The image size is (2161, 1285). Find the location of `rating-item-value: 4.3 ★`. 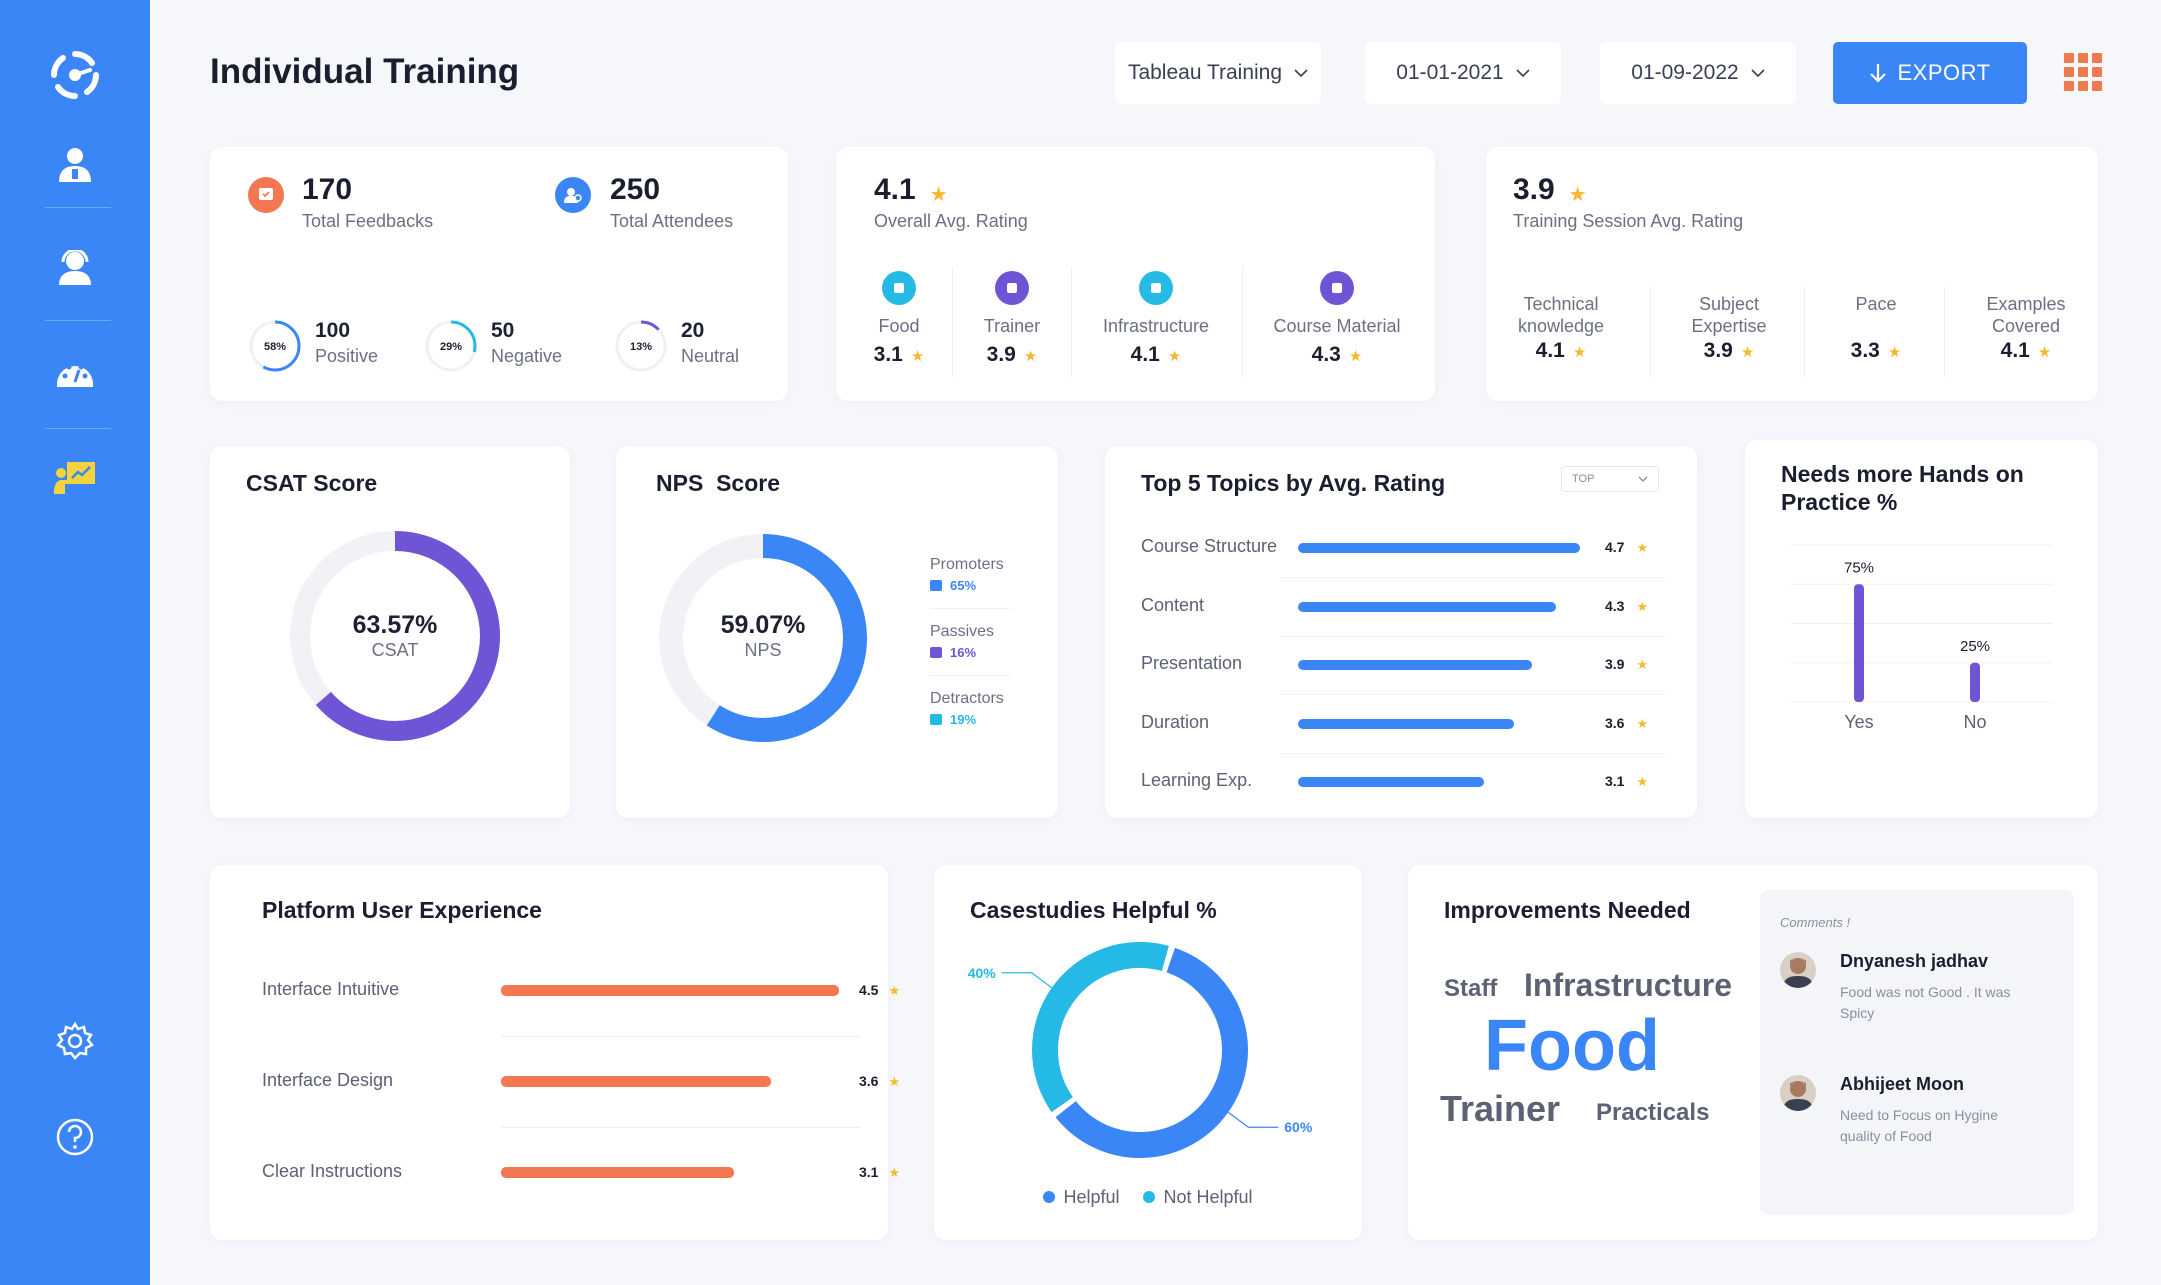

rating-item-value: 4.3 ★ is located at coordinates (1337, 354).